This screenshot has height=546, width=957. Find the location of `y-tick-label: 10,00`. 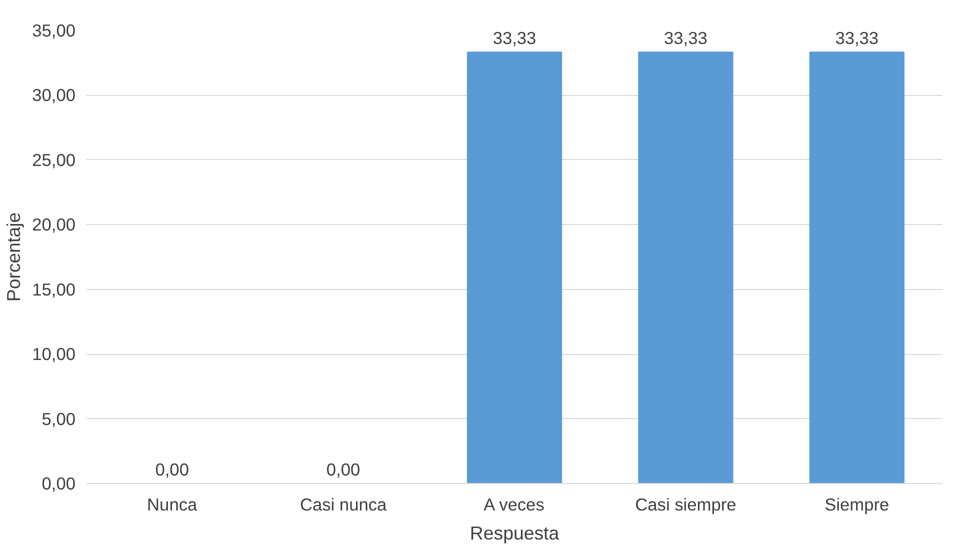

y-tick-label: 10,00 is located at coordinates (54, 354).